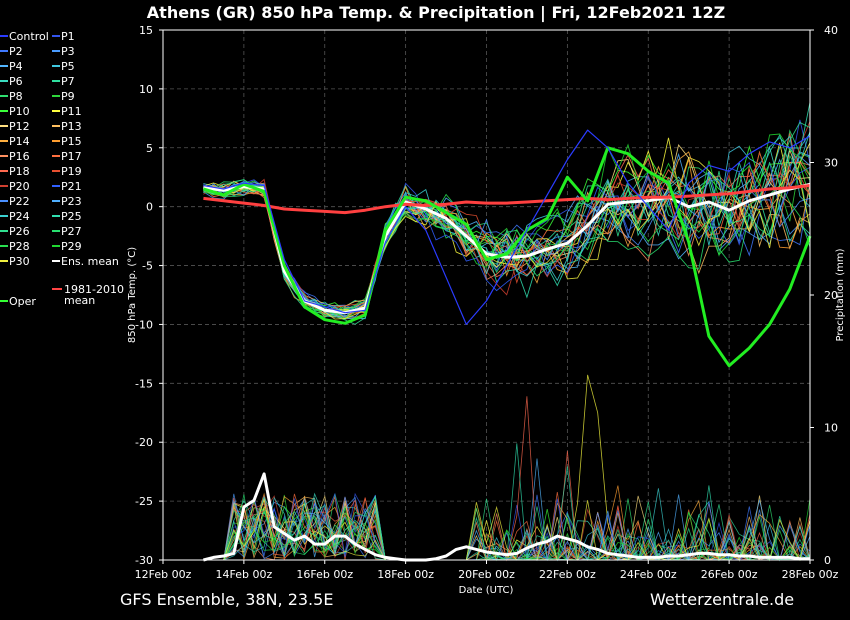  I want to click on legend-entry: P1, so click(68, 36).